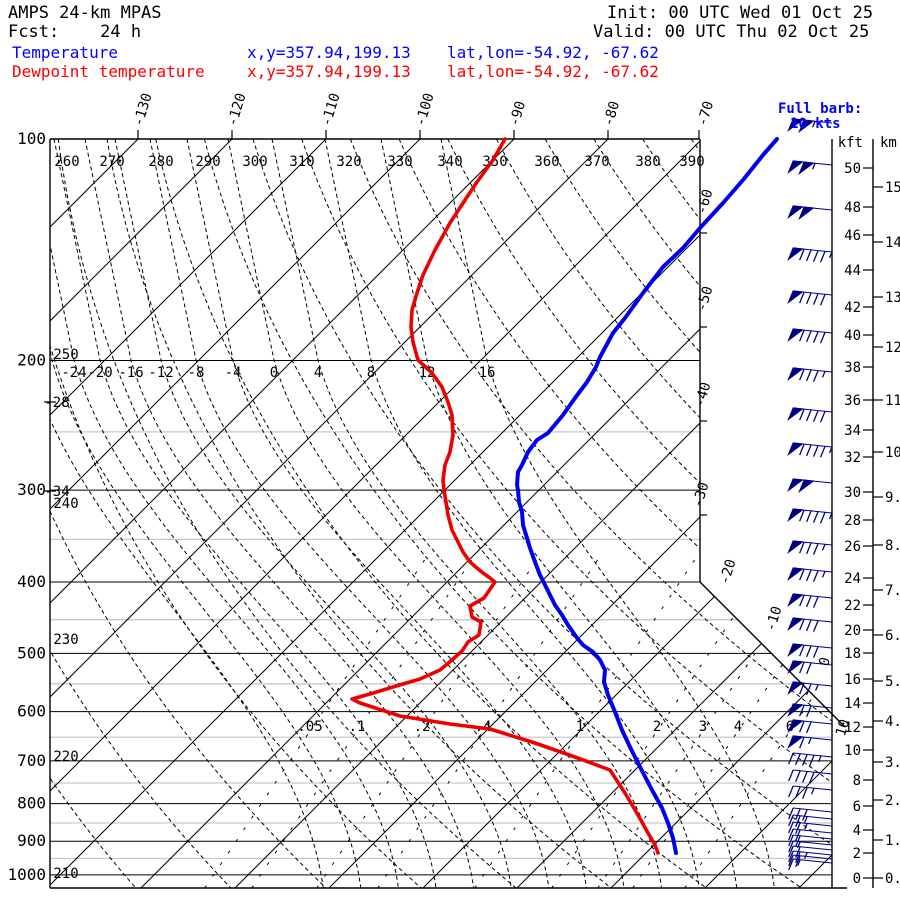  What do you see at coordinates (892, 453) in the screenshot?
I see `svg-text: 10.` at bounding box center [892, 453].